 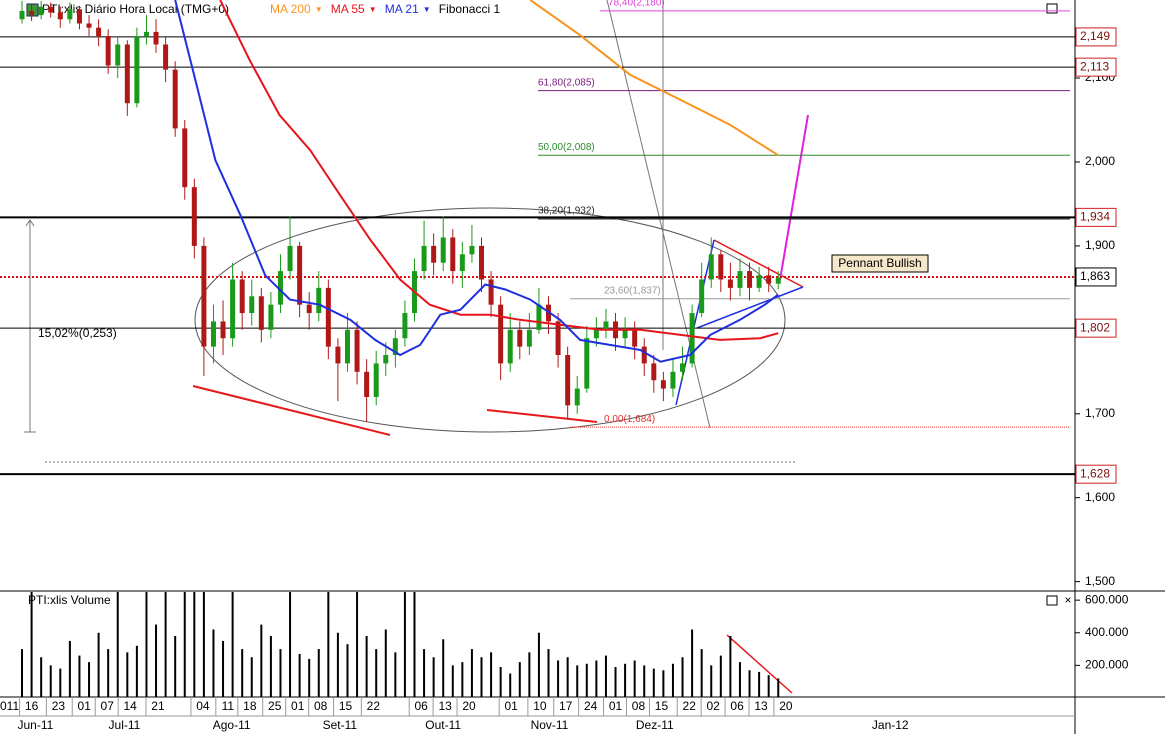 I want to click on price-tag-label: 2,149, so click(x=1095, y=36).